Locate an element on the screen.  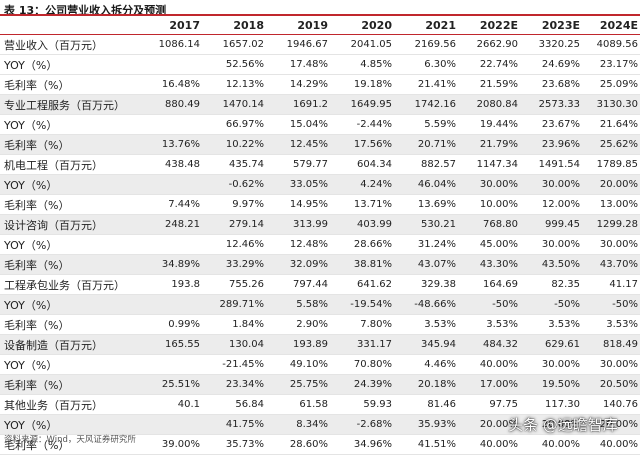
value-cell: 23.96% is located at coordinates (551, 144).